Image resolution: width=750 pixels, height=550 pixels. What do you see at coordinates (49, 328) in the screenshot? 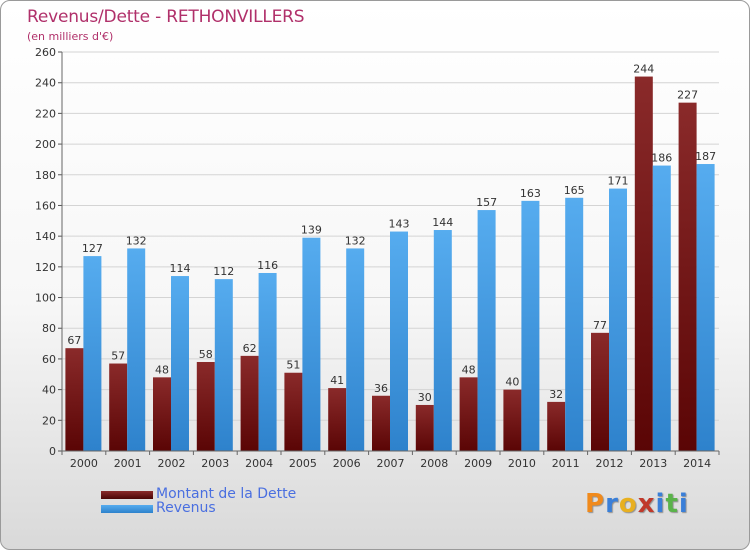
I see `y-tick-label: 80` at bounding box center [49, 328].